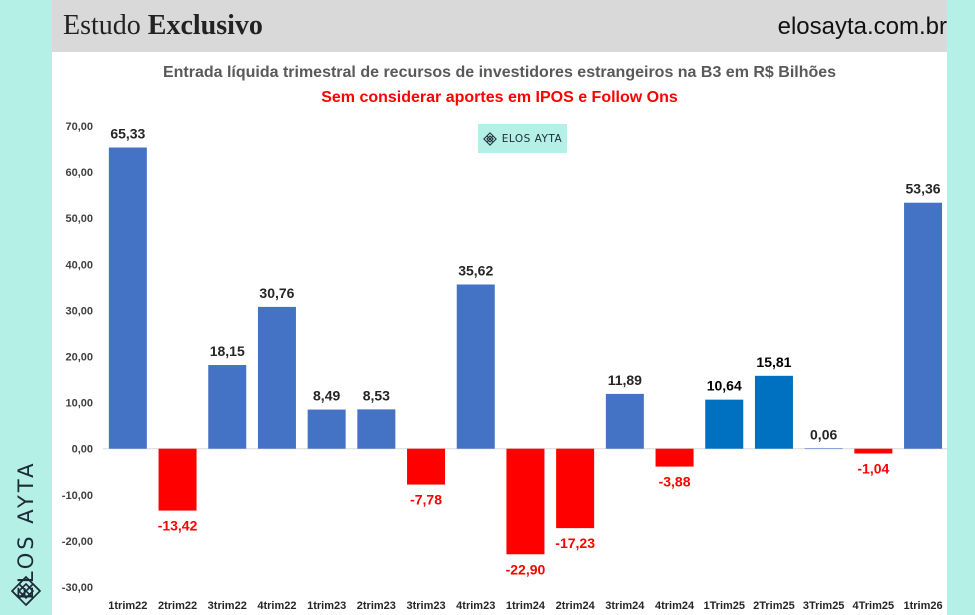 The height and width of the screenshot is (615, 975). I want to click on page-header: Estudo Exclusivo elosayta.com.br, so click(499, 26).